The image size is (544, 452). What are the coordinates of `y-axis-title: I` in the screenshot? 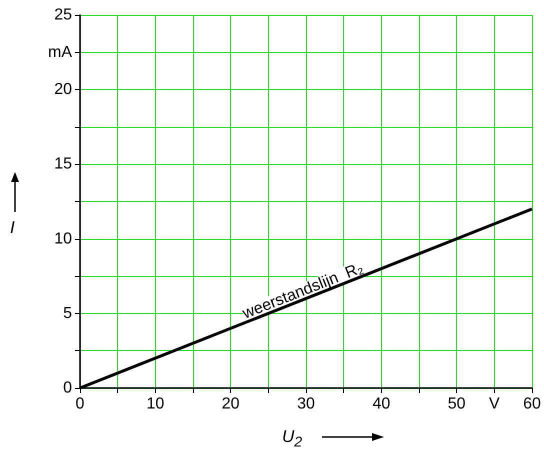 It's located at (12, 228).